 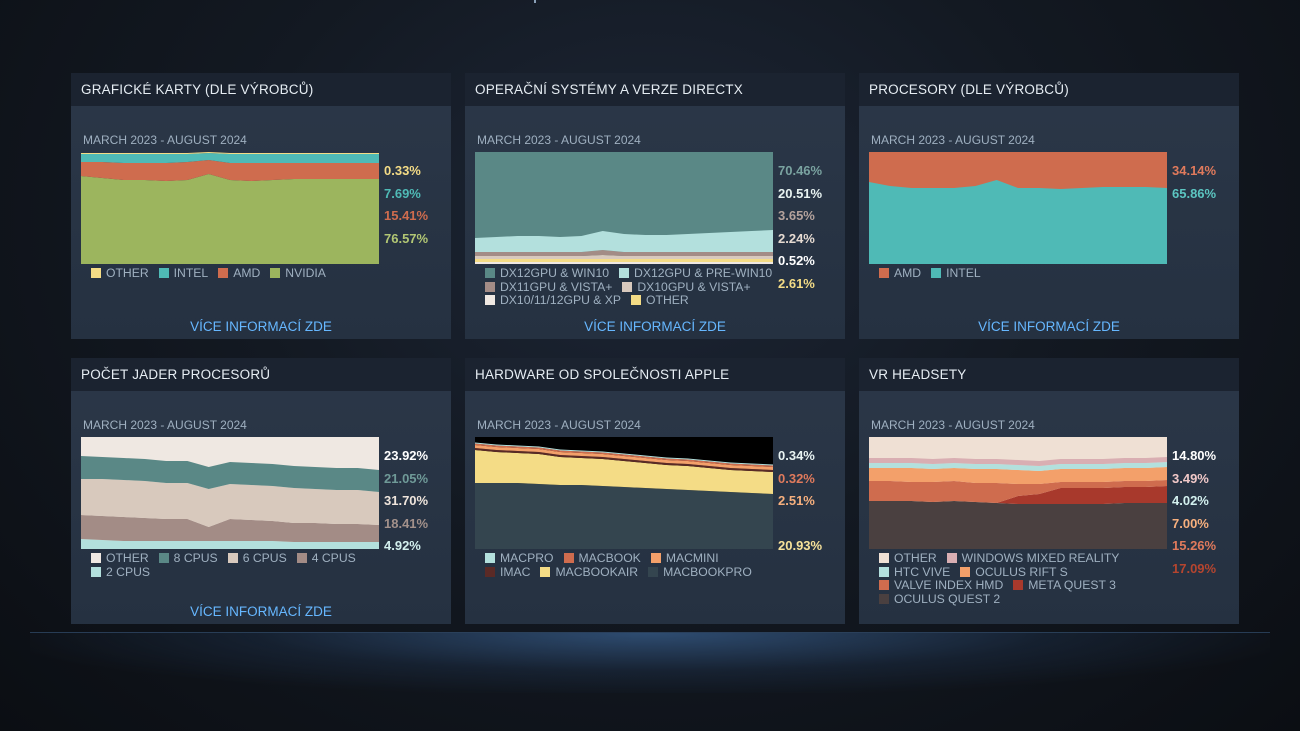 I want to click on legend-item: MACPRO, so click(x=519, y=558).